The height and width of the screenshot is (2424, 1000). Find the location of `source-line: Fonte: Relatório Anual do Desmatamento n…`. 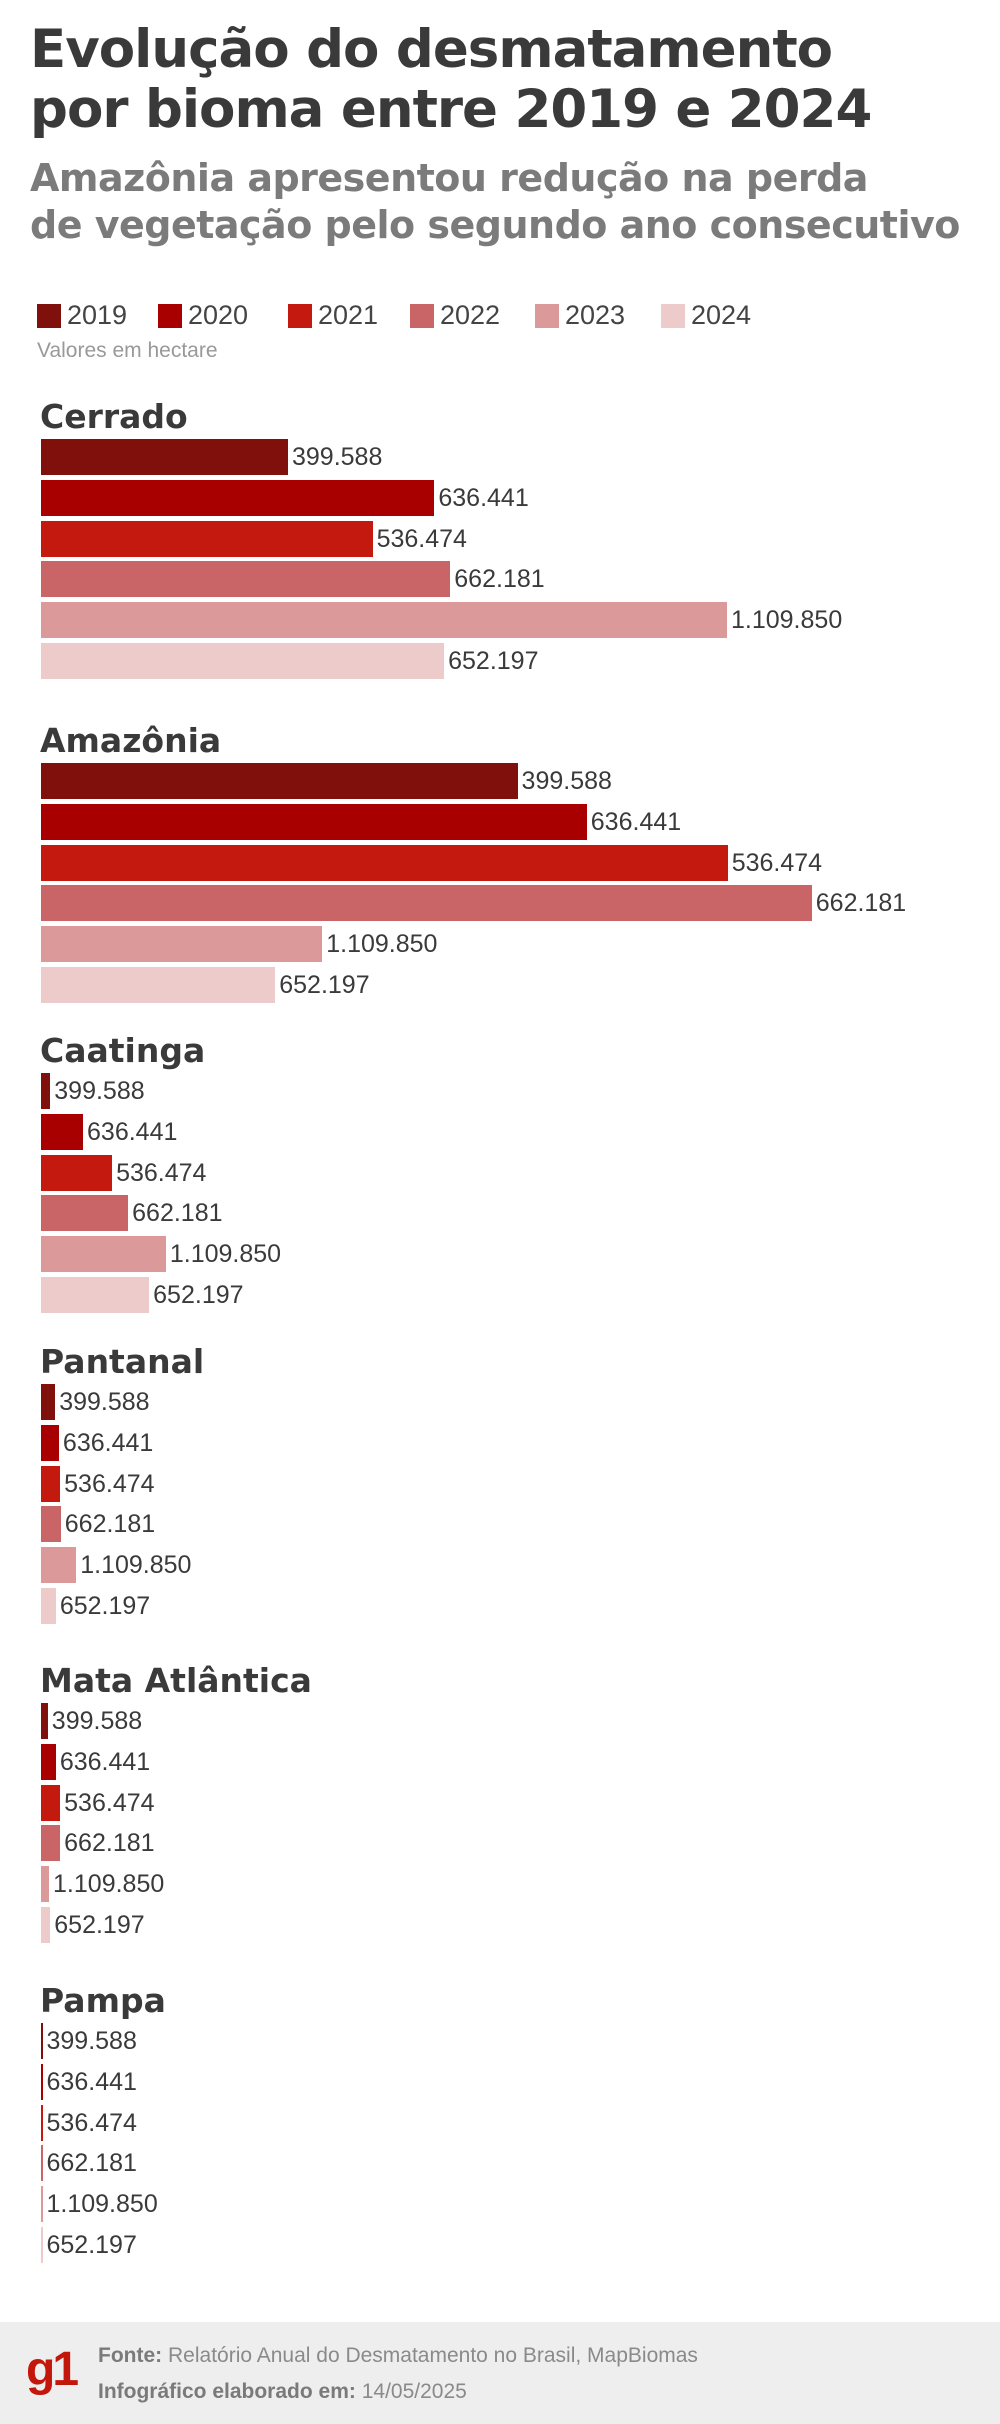

source-line: Fonte: Relatório Anual do Desmatamento n… is located at coordinates (398, 2356).